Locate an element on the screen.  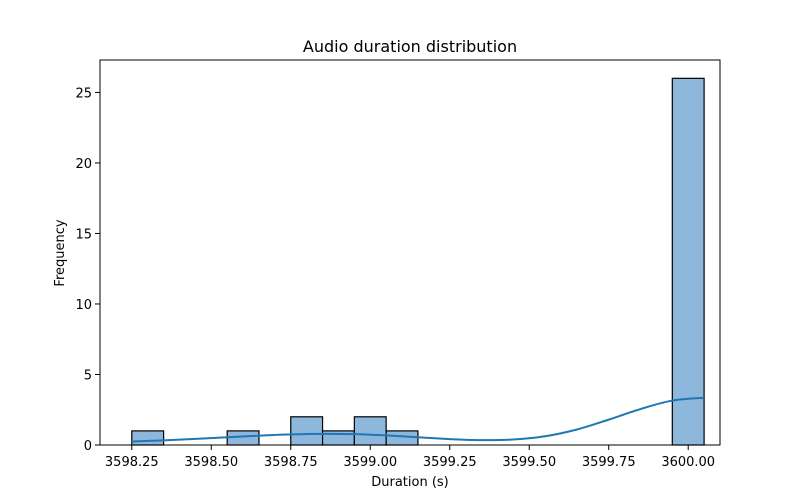
x-tick-label: 3598.75 is located at coordinates (291, 462).